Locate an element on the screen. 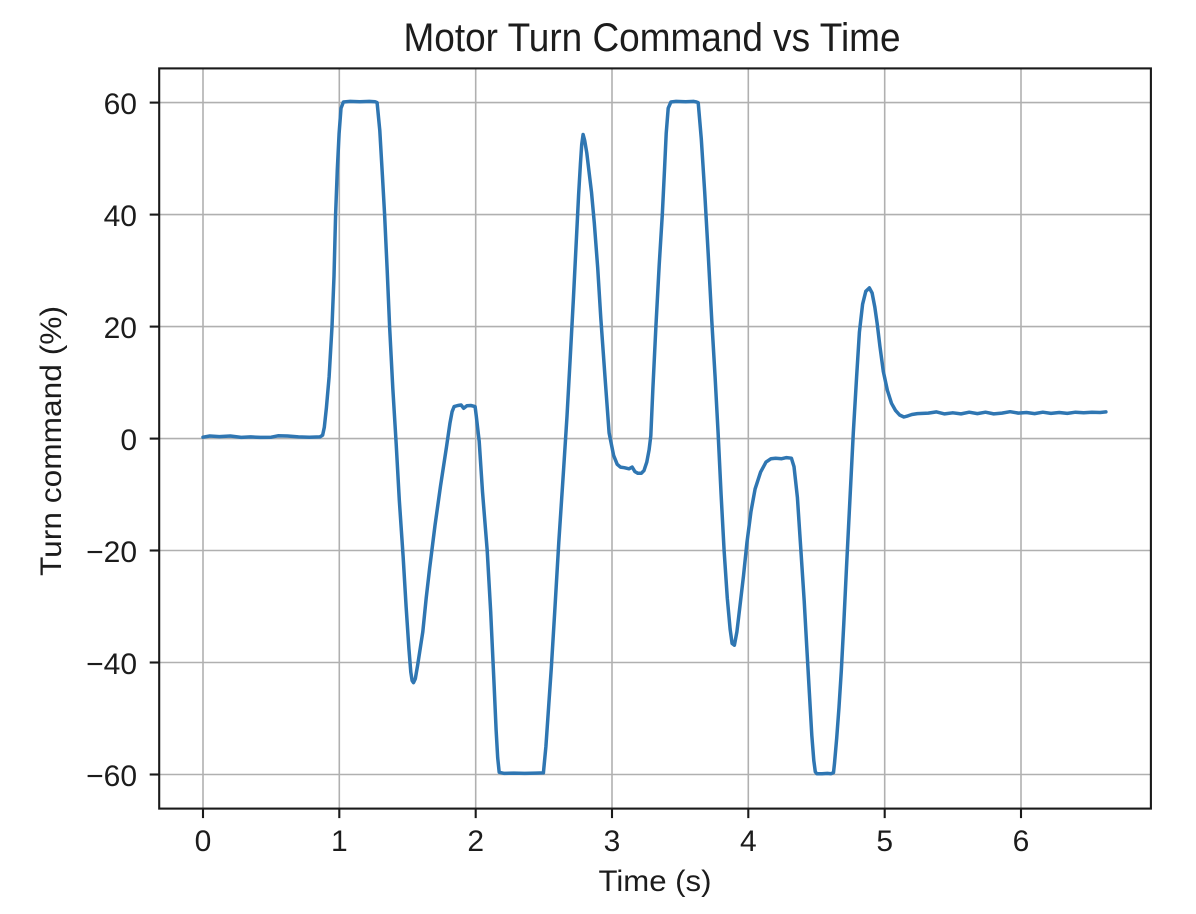  svg-text: 4 is located at coordinates (748, 841).